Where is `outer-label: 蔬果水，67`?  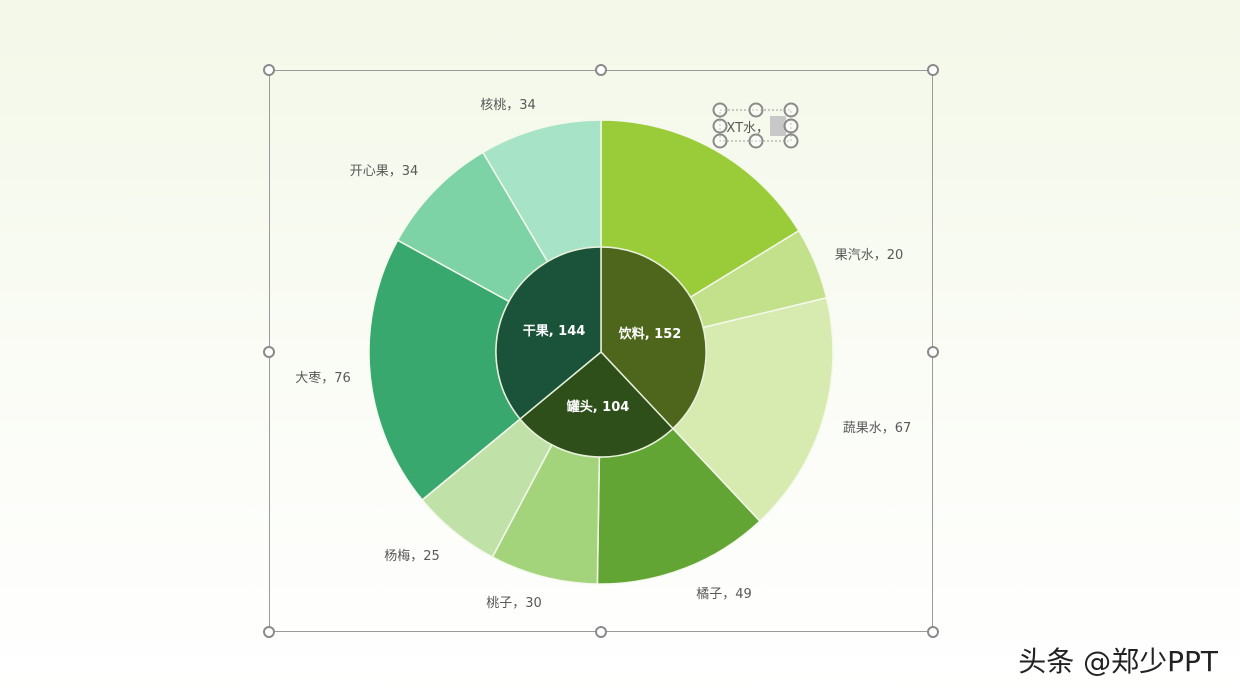 outer-label: 蔬果水，67 is located at coordinates (877, 428).